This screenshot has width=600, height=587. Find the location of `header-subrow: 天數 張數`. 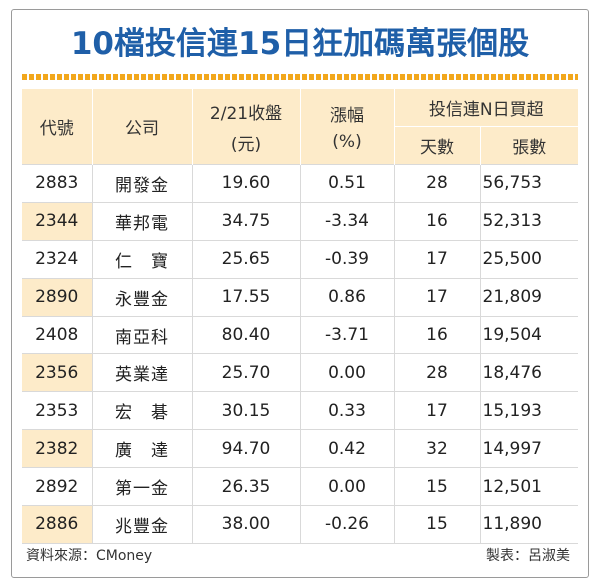

header-subrow: 天數 張數 is located at coordinates (300, 145).